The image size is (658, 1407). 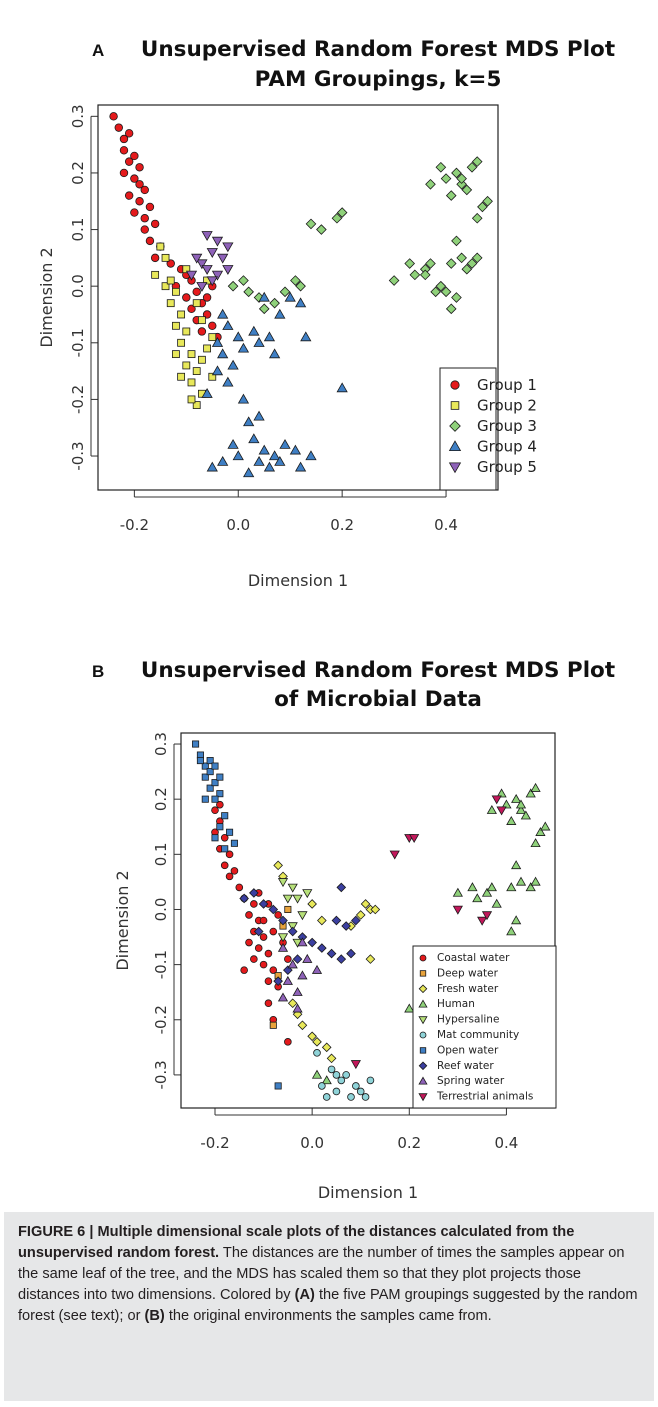 I want to click on panel-a-title-line-1: Unsupervised Random Forest MDS Plot, so click(x=378, y=49).